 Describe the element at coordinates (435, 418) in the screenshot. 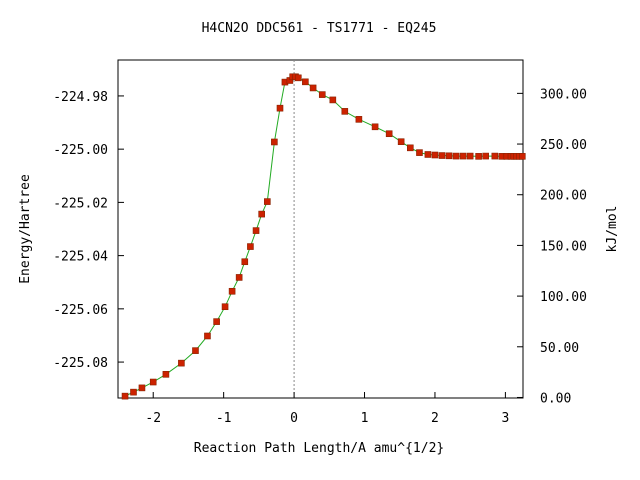

I see `x-tick-label: 2` at that location.